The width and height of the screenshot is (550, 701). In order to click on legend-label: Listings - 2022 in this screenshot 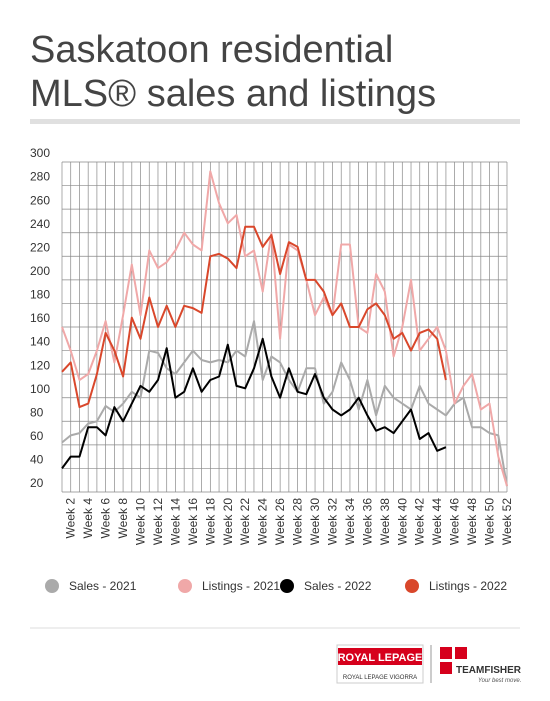, I will do `click(468, 586)`.